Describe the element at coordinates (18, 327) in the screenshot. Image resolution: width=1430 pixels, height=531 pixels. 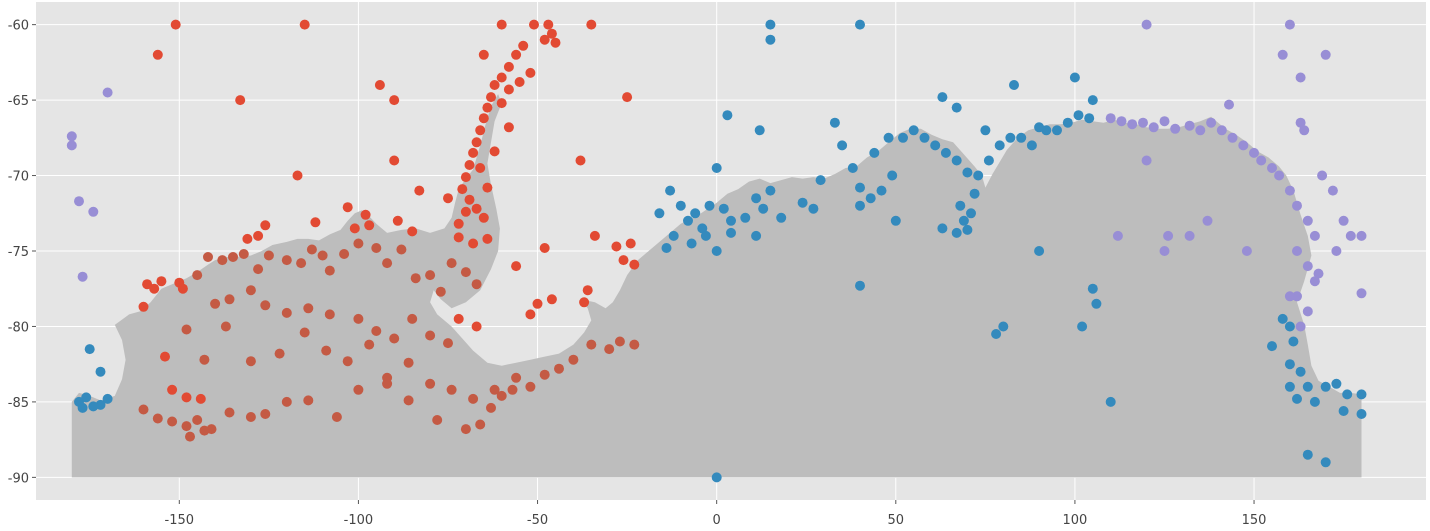
I see `y-tick-label: -80` at that location.